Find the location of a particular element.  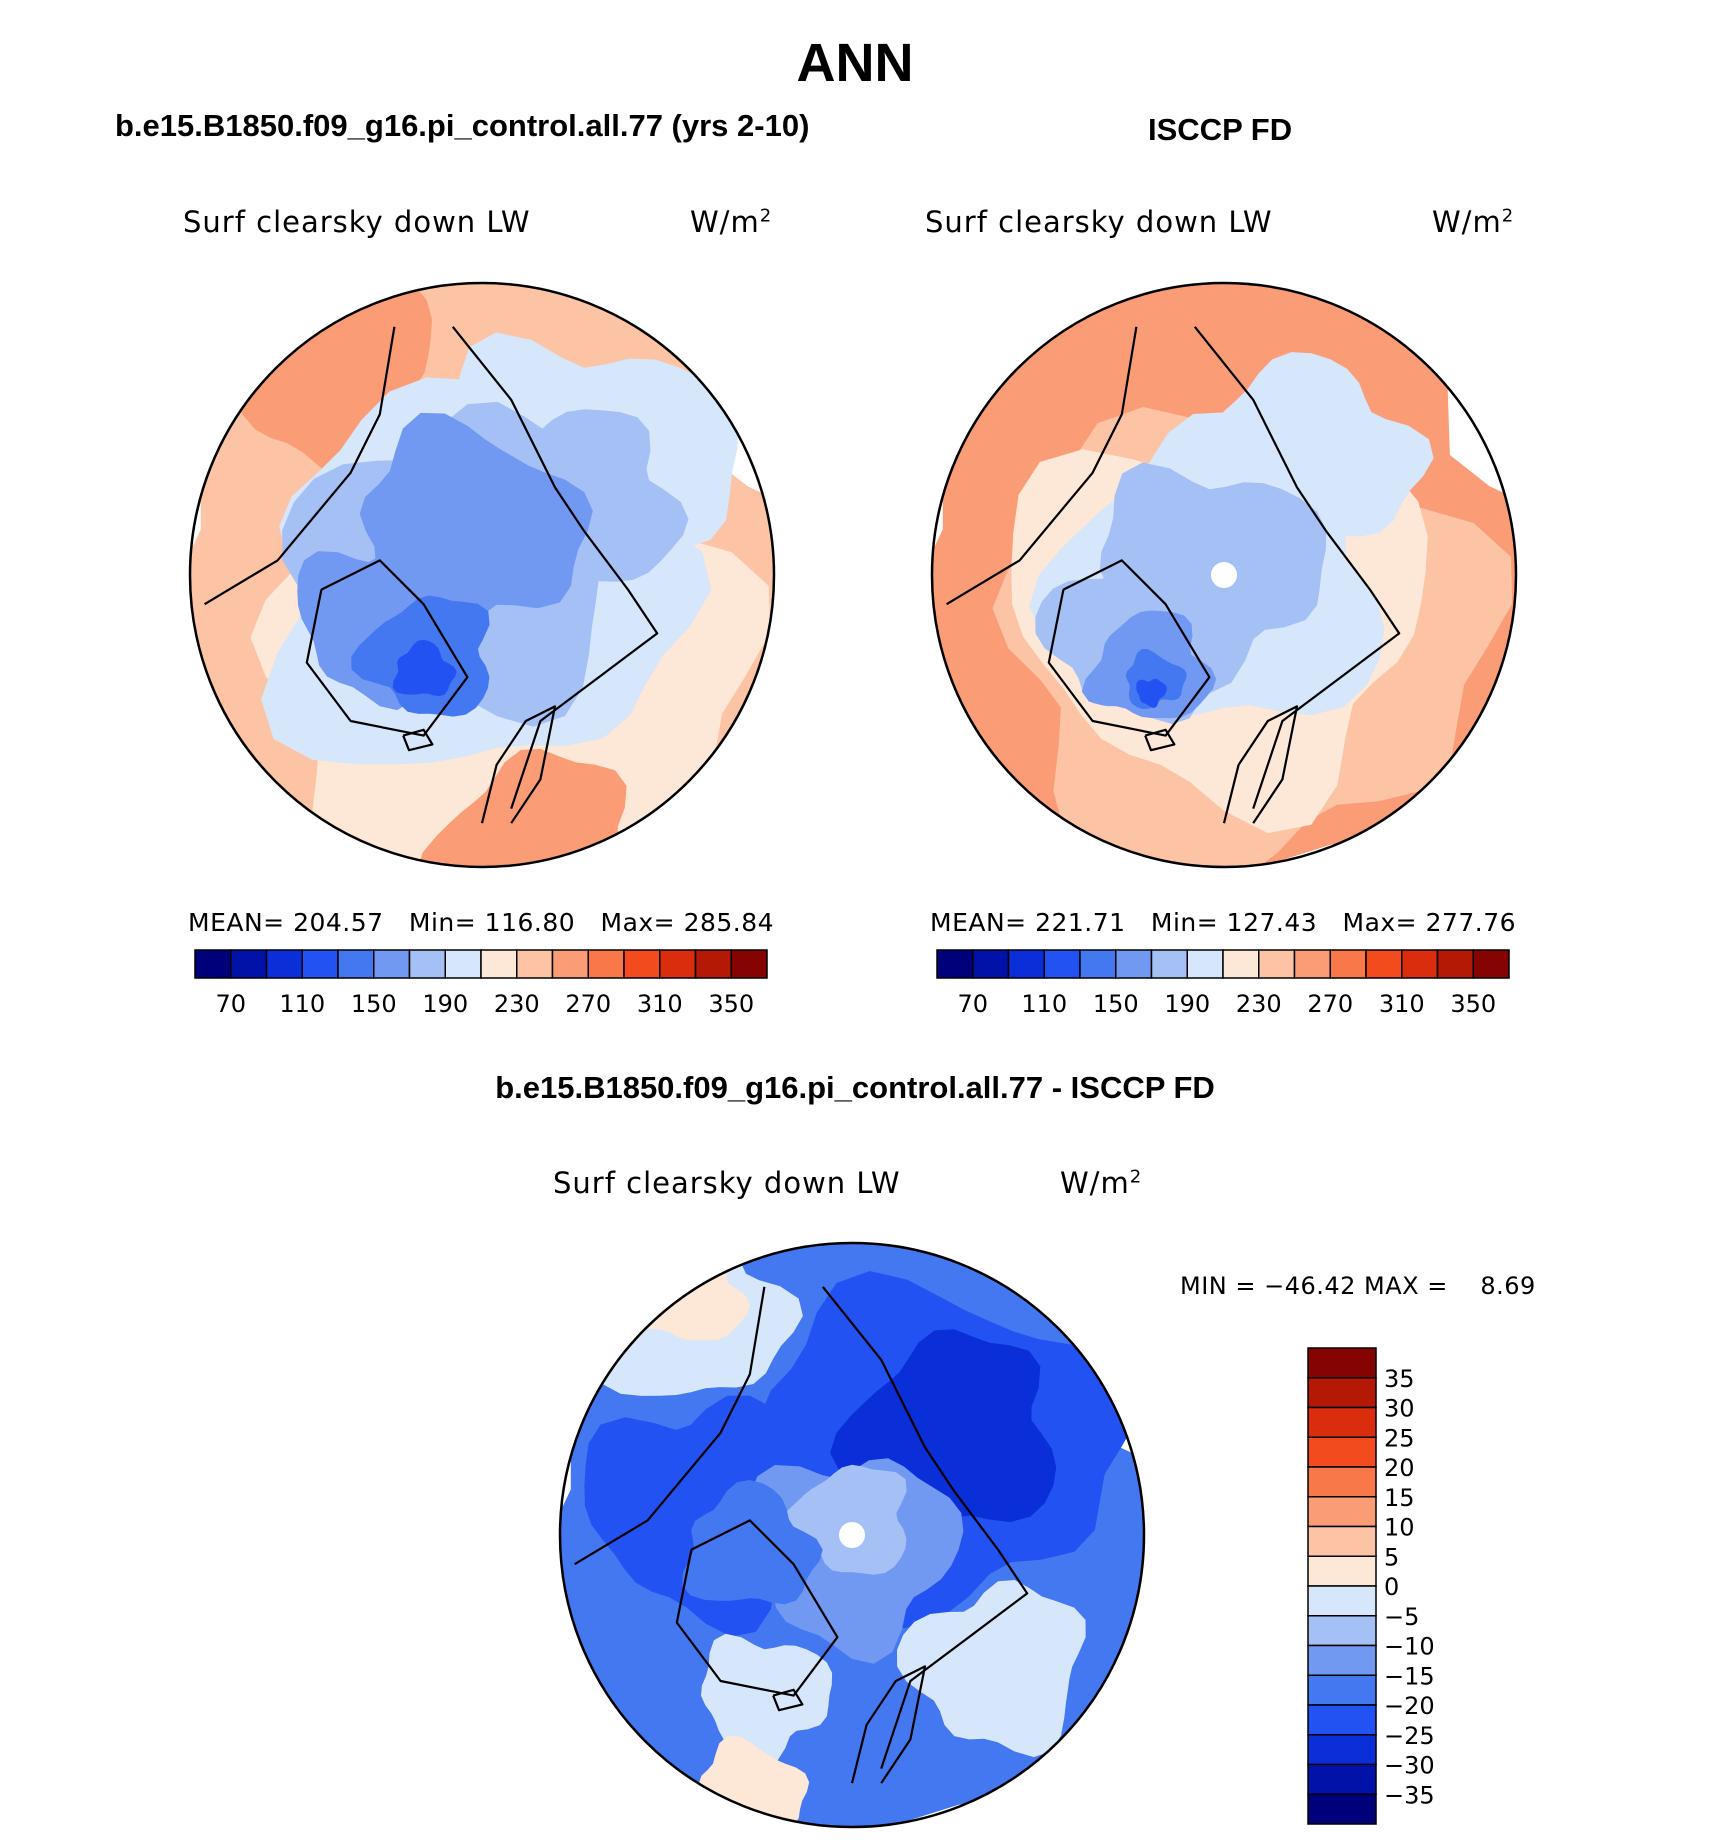

obs-colorbar-tick: 270 is located at coordinates (1330, 1004).